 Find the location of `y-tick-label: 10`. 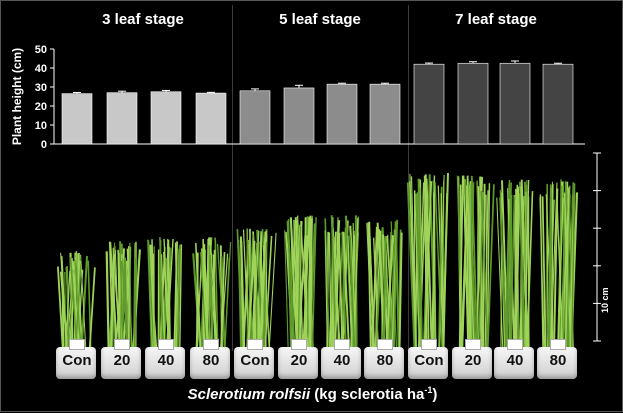

y-tick-label: 10 is located at coordinates (41, 126).